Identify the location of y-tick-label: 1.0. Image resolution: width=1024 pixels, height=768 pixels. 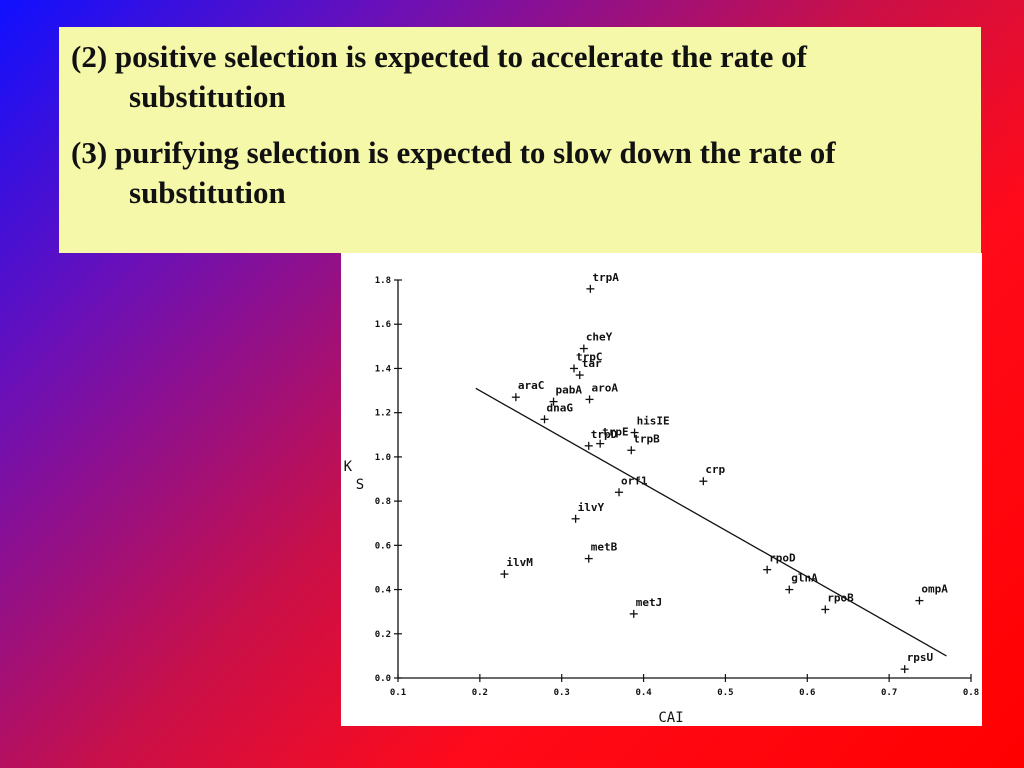
(383, 458).